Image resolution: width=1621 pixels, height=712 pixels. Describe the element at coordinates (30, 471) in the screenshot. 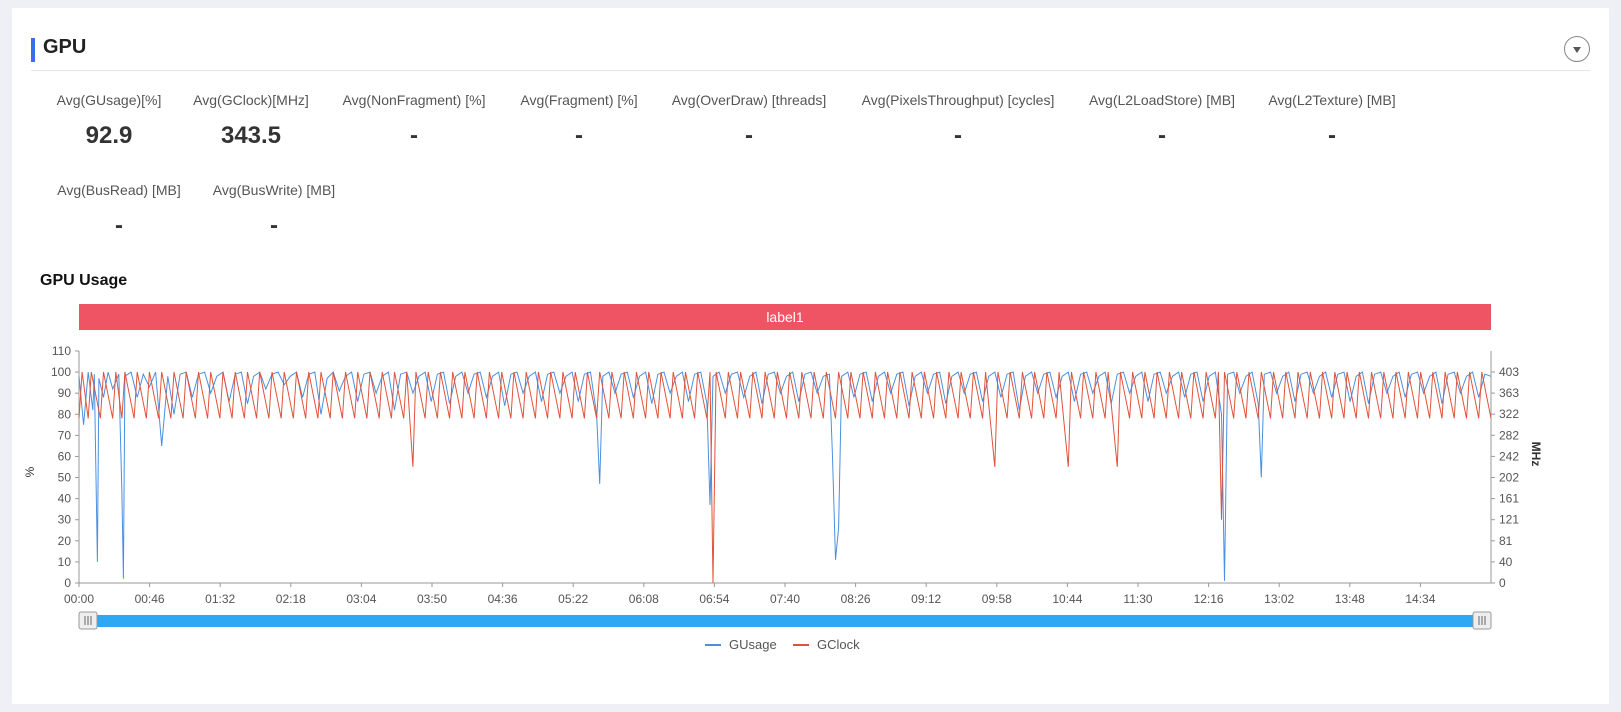

I see `y-axis-label: %` at that location.